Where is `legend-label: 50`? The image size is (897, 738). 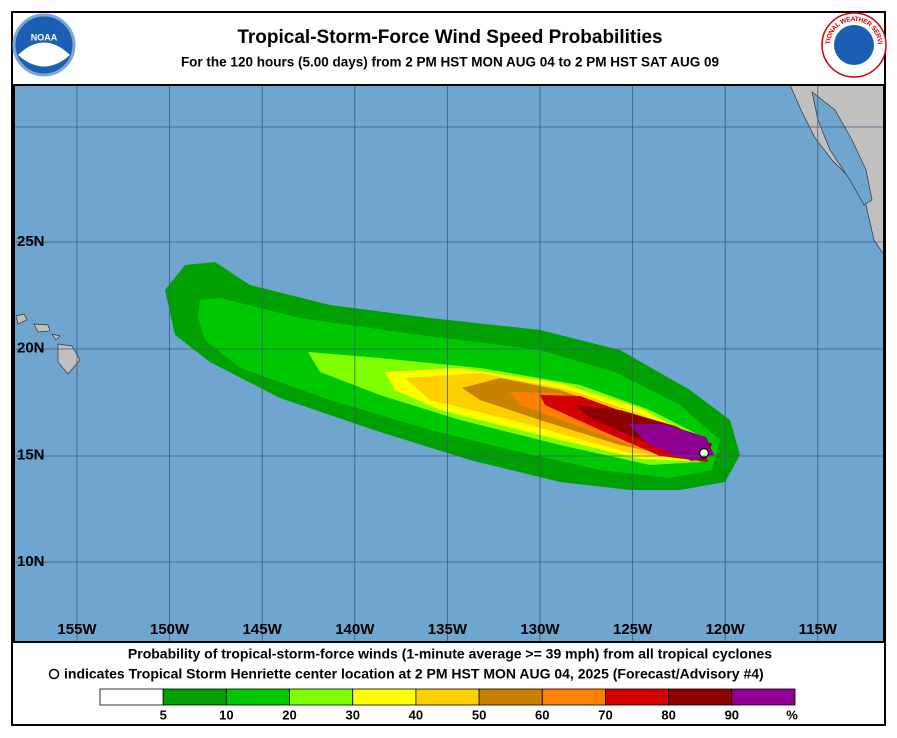 legend-label: 50 is located at coordinates (479, 714).